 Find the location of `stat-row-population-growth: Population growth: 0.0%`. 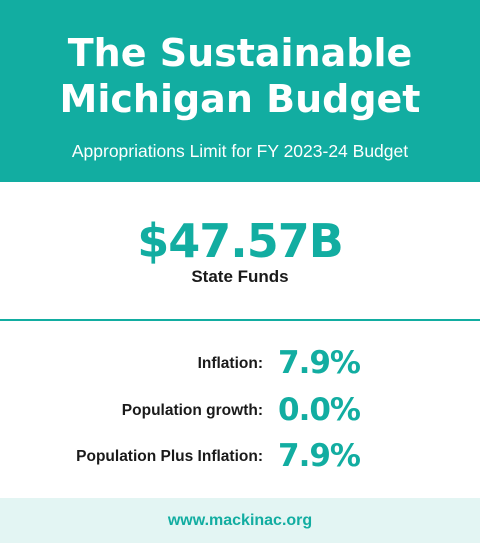

stat-row-population-growth: Population growth: 0.0% is located at coordinates (240, 411).